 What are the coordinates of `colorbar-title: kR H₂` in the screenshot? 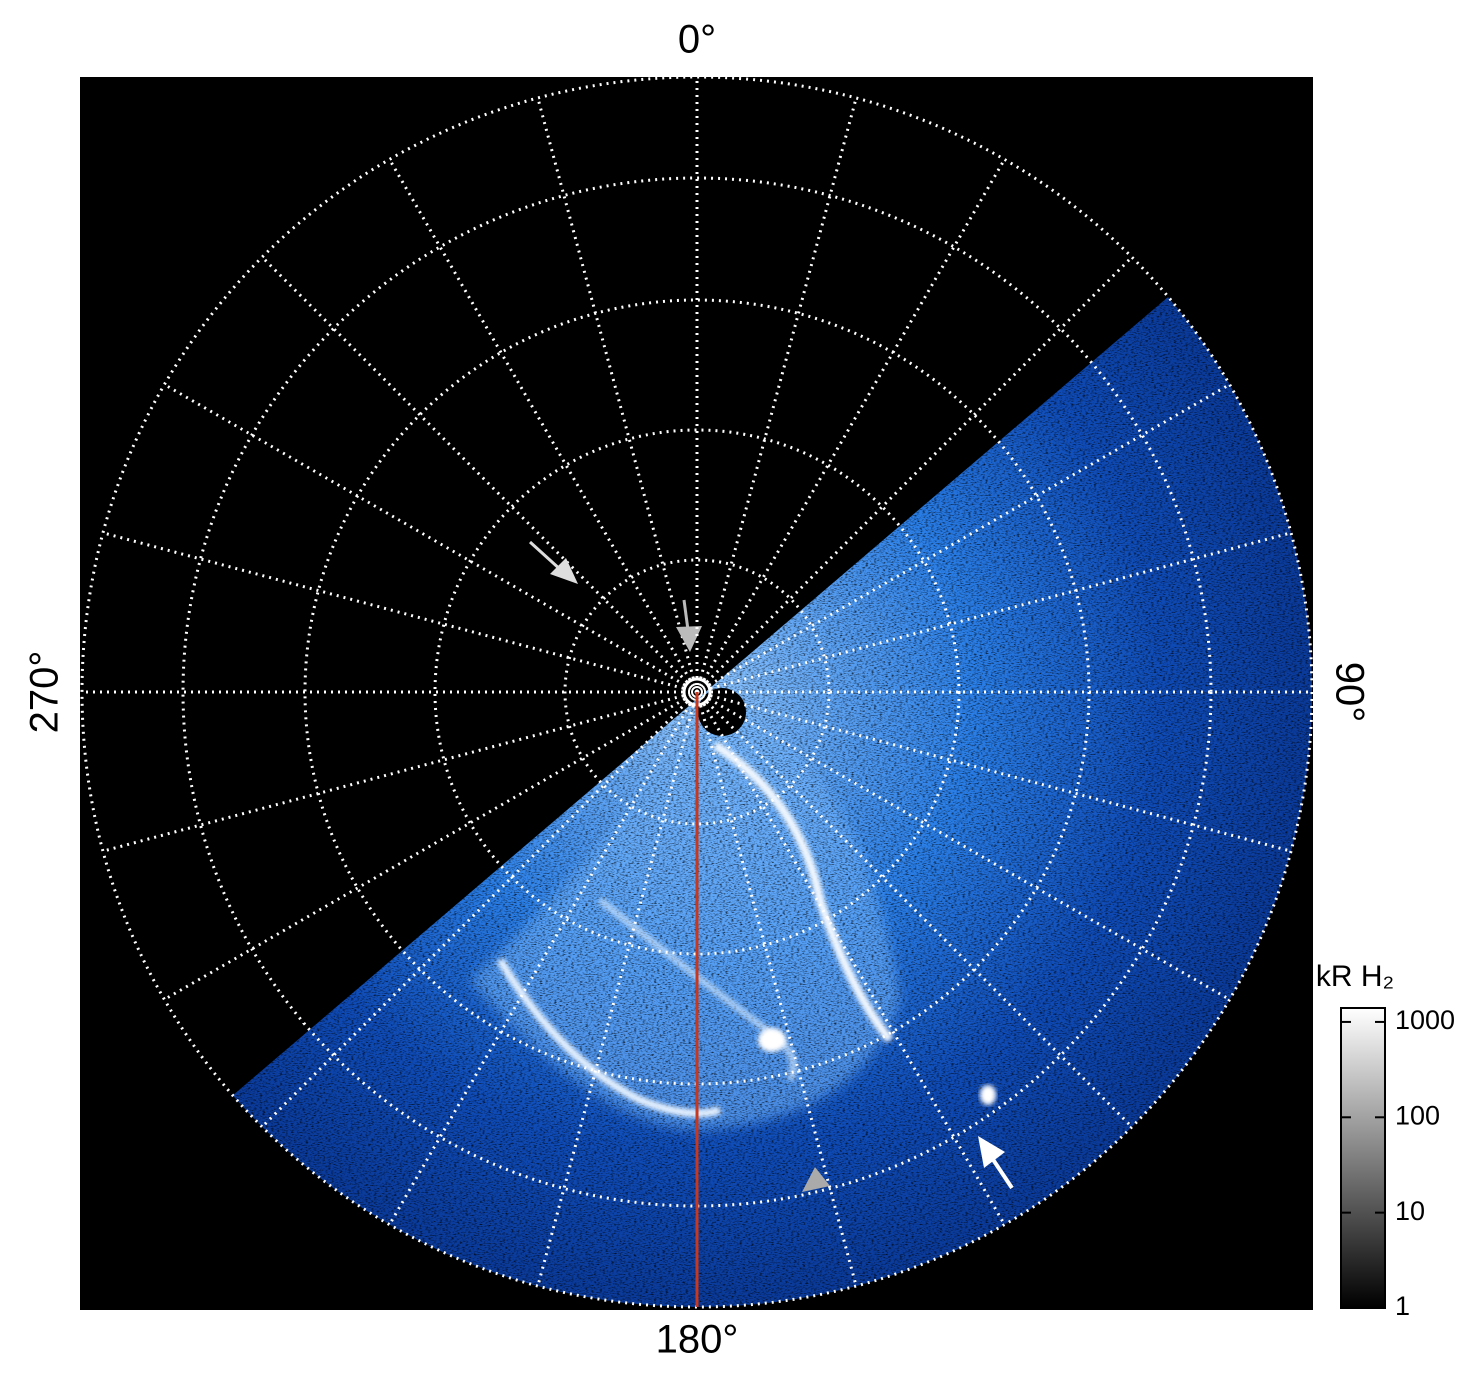 It's located at (1355, 976).